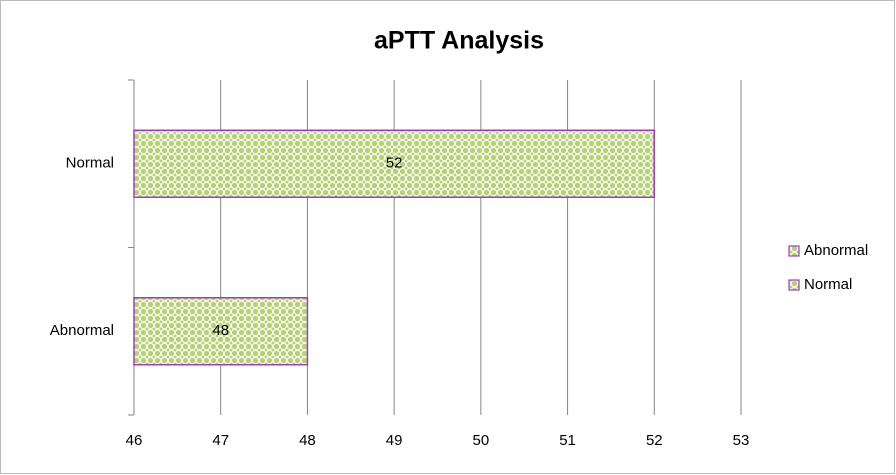  What do you see at coordinates (90, 163) in the screenshot?
I see `y-tick-label: Normal` at bounding box center [90, 163].